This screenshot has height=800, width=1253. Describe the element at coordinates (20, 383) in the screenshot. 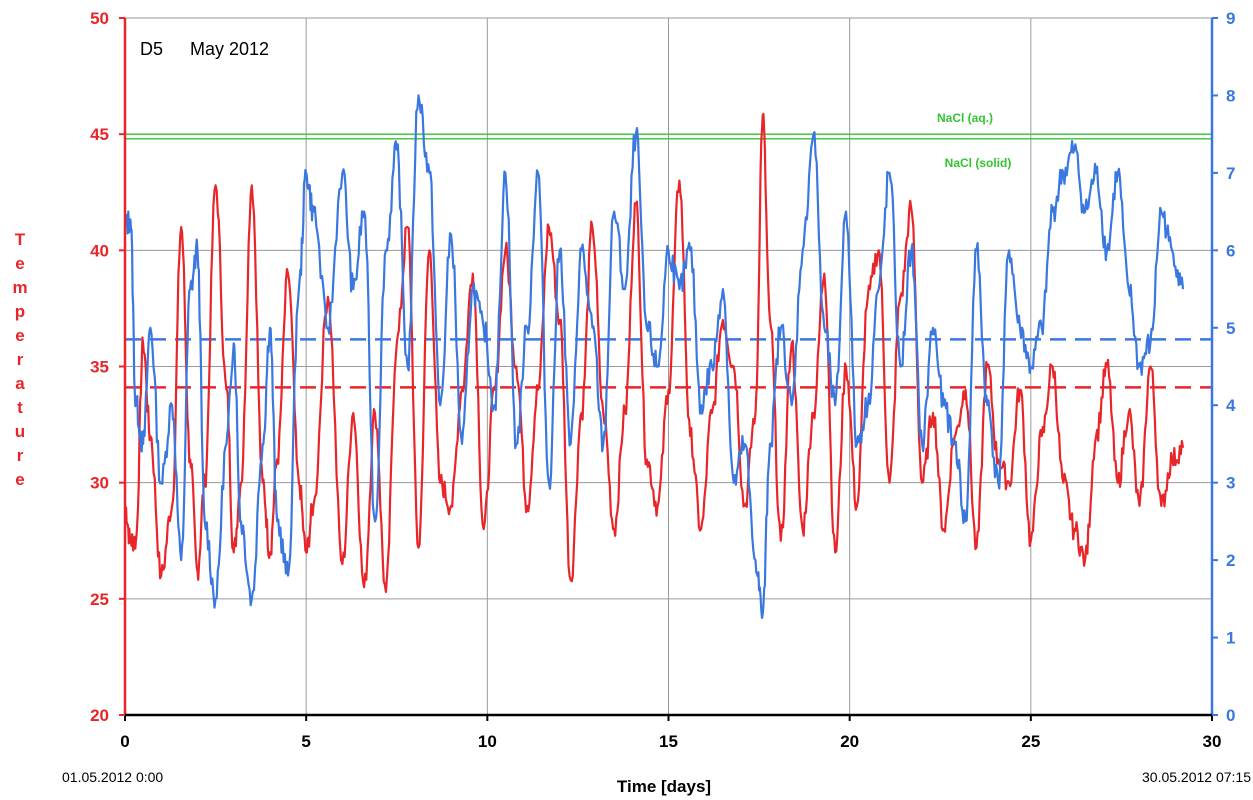

I see `y-axis-label-letter: a` at that location.